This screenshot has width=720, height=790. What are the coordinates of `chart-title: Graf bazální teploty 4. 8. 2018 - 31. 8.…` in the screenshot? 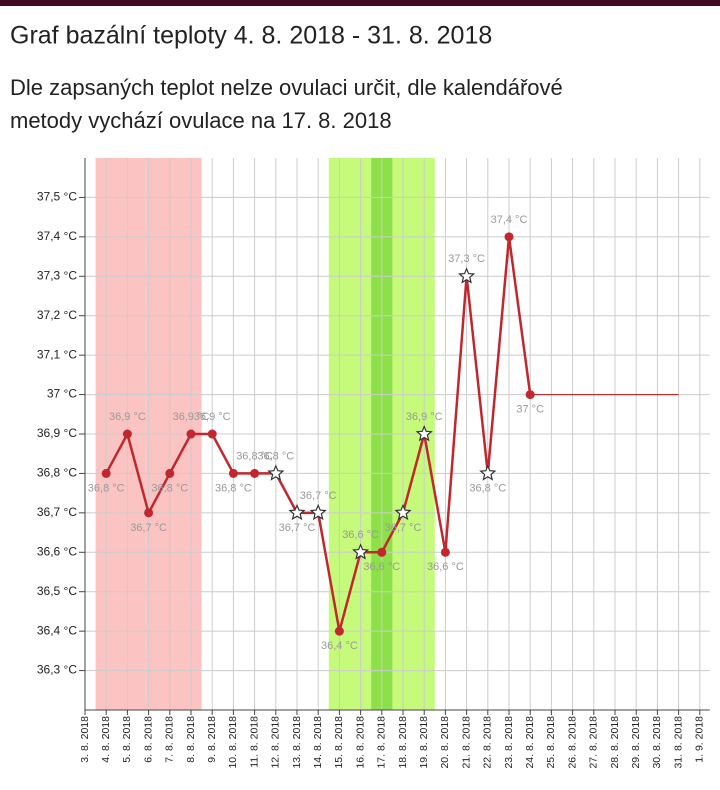 It's located at (251, 36).